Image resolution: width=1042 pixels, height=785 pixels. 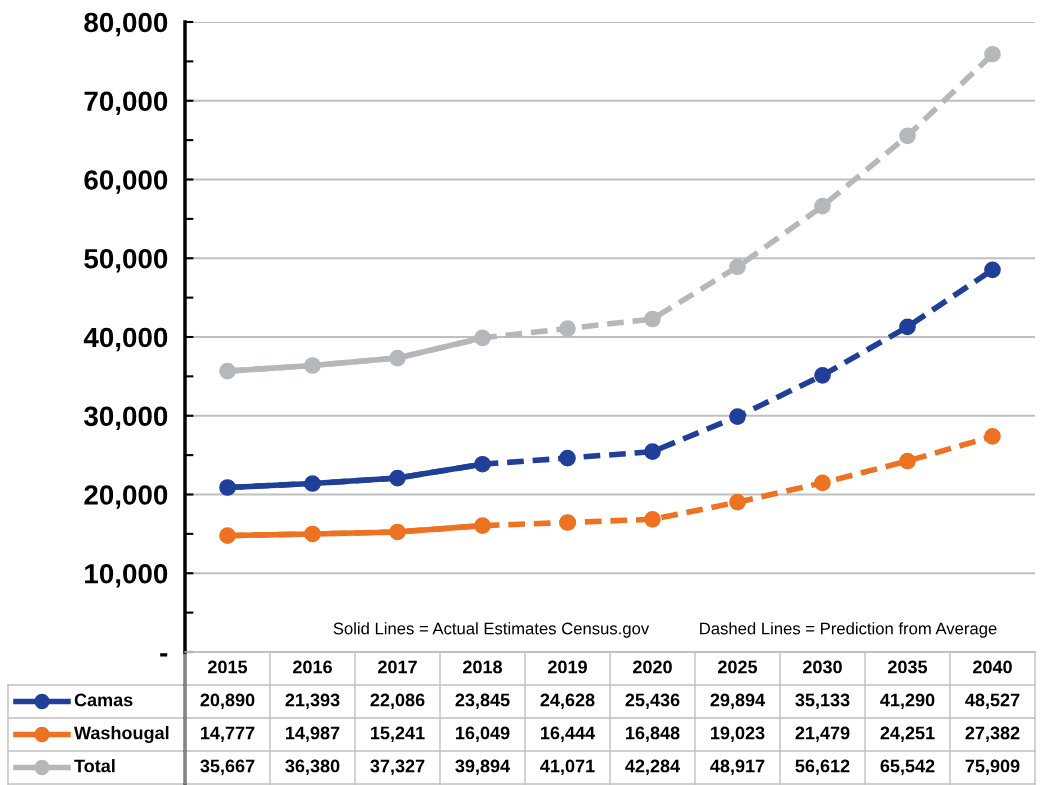 I want to click on data-label: 23,845, so click(x=482, y=701).